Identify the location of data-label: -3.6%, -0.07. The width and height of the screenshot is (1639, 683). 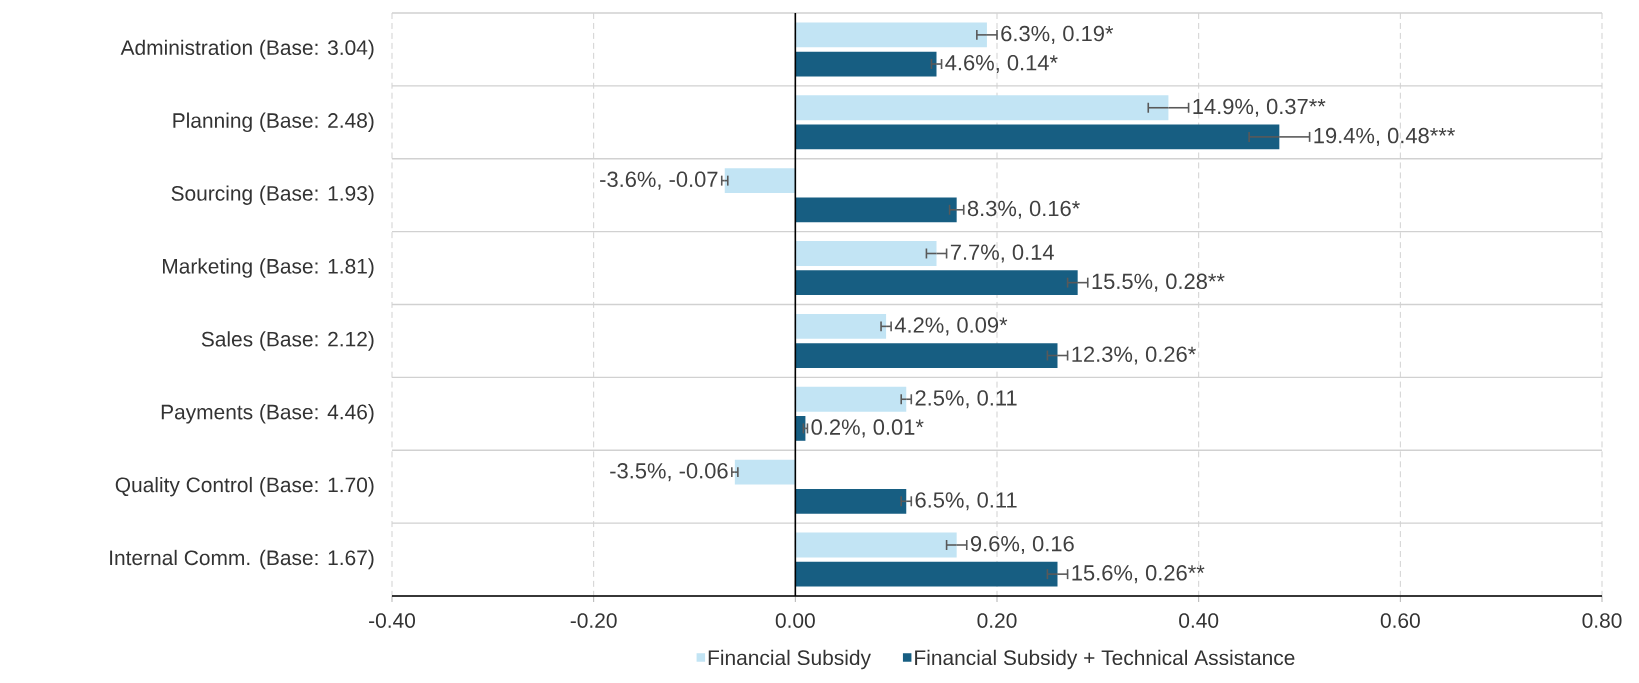
(659, 180).